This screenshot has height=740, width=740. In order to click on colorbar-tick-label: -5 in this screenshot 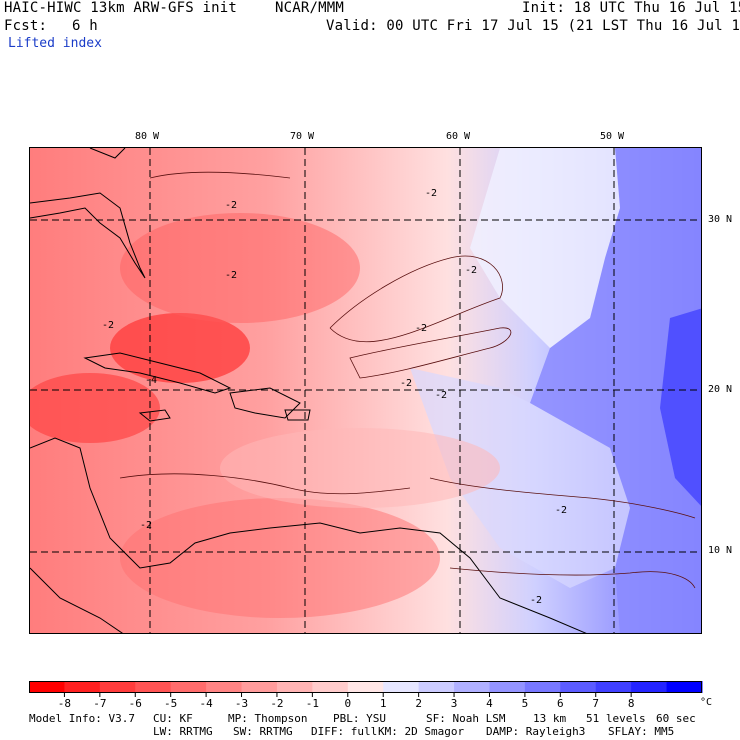, I will do `click(170, 703)`.